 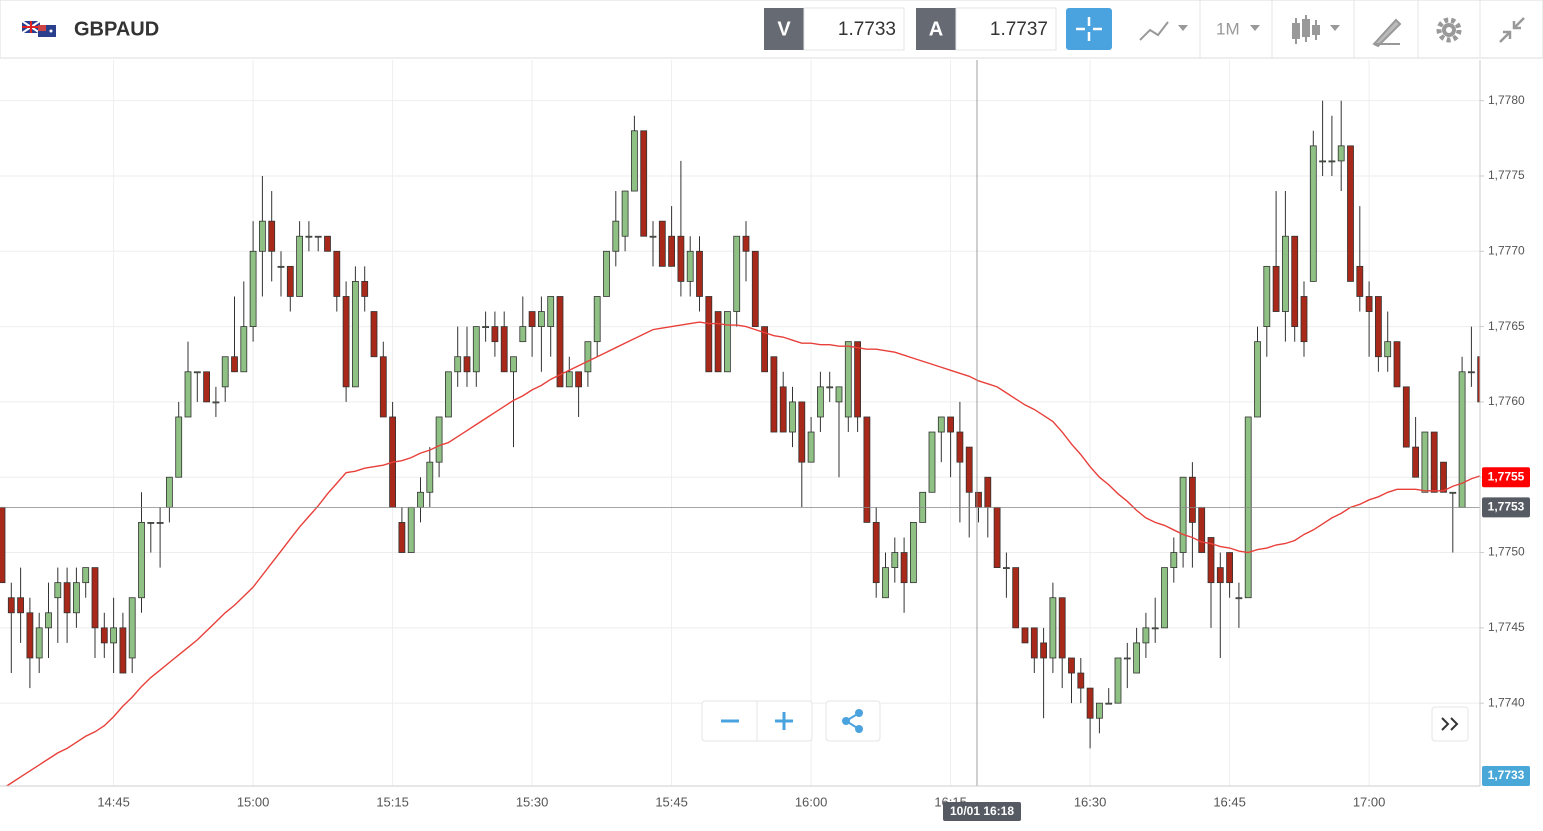 I want to click on candle-icon, so click(x=1306, y=29).